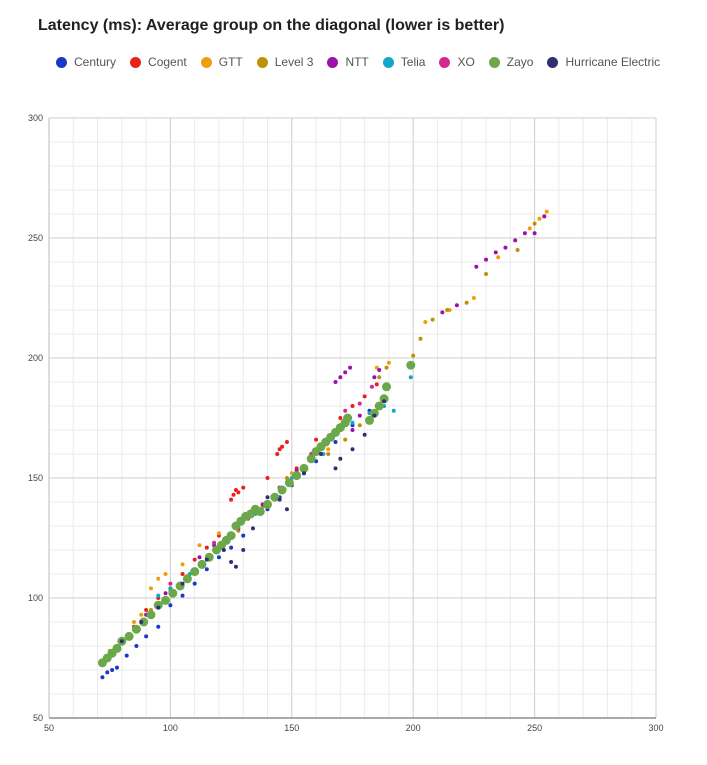 The height and width of the screenshot is (765, 707). Describe the element at coordinates (221, 62) in the screenshot. I see `legend-item-2: GTT` at that location.